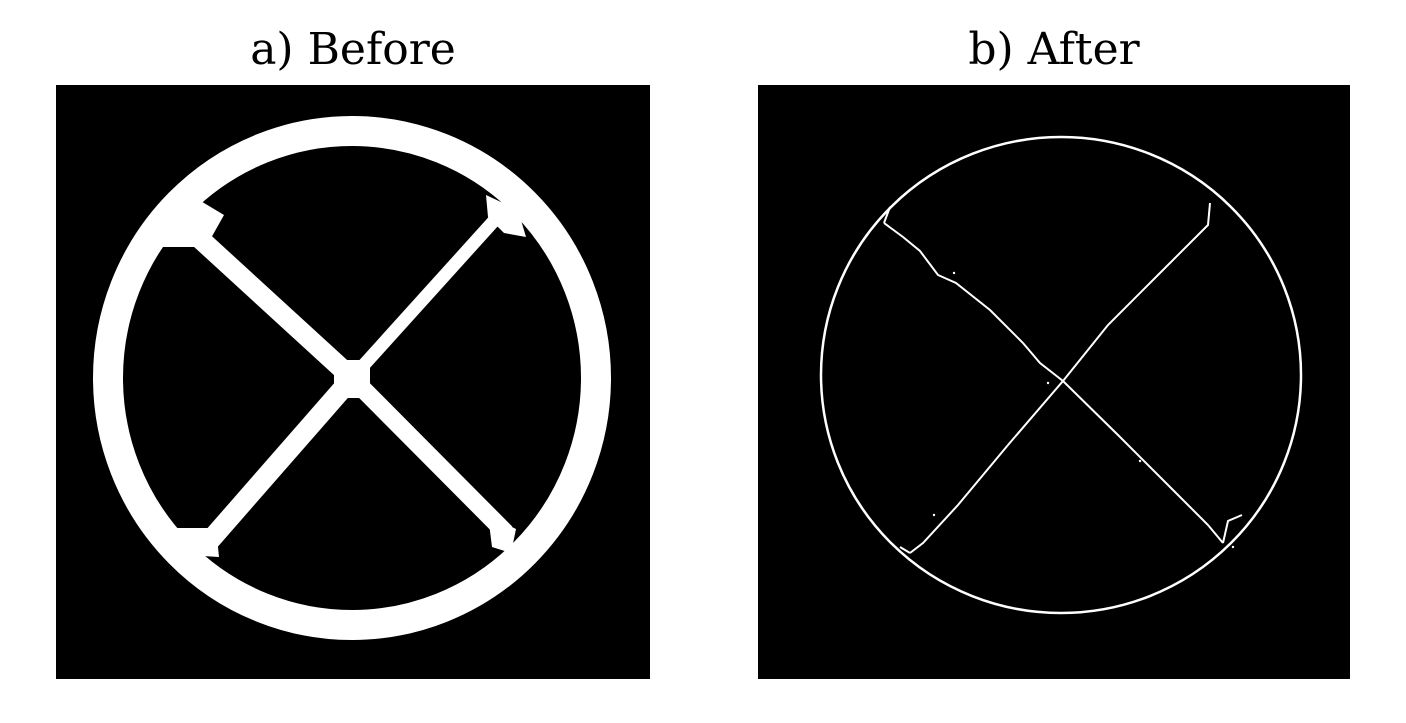 Image resolution: width=1406 pixels, height=723 pixels. Describe the element at coordinates (353, 49) in the screenshot. I see `before-panel-title: a) Before` at that location.